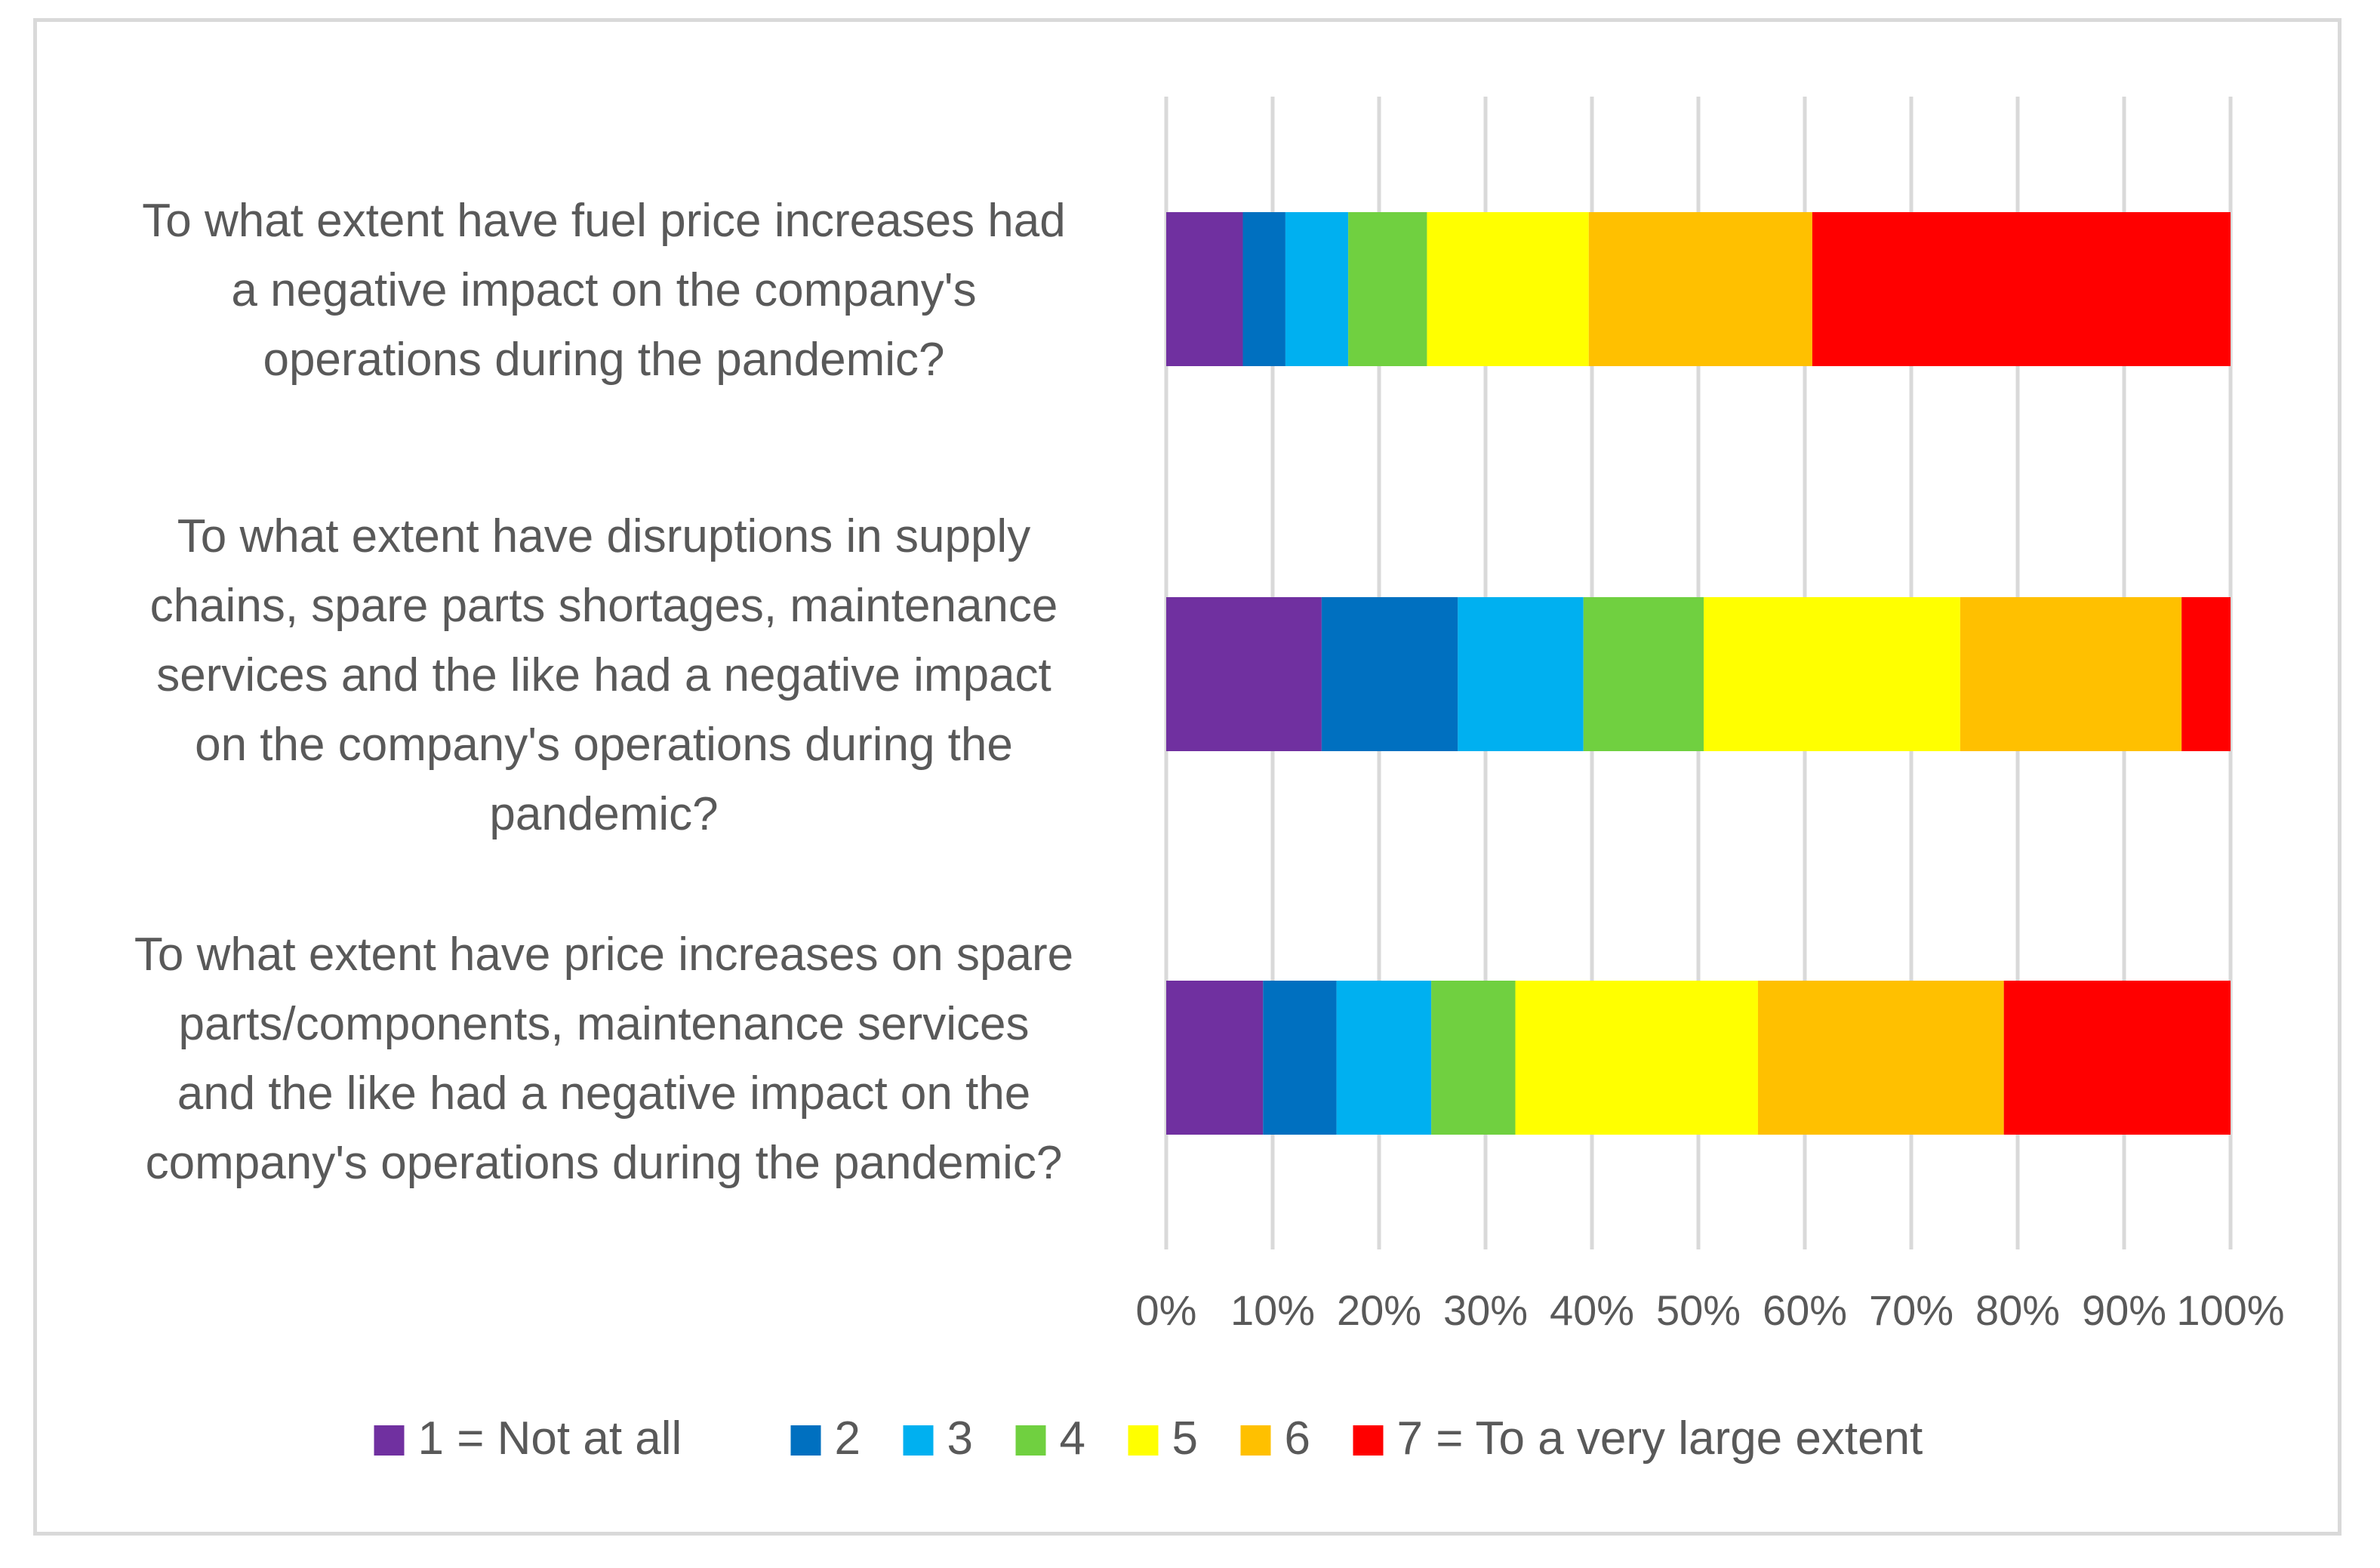  What do you see at coordinates (2230, 1310) in the screenshot?
I see `x-tick-label-10: 100%` at bounding box center [2230, 1310].